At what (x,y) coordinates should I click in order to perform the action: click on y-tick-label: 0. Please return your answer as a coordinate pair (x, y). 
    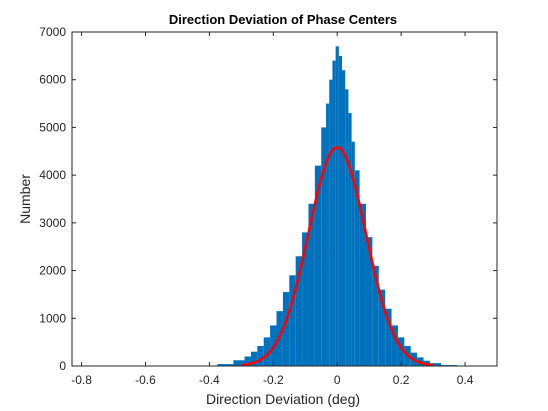
    Looking at the image, I should click on (62, 366).